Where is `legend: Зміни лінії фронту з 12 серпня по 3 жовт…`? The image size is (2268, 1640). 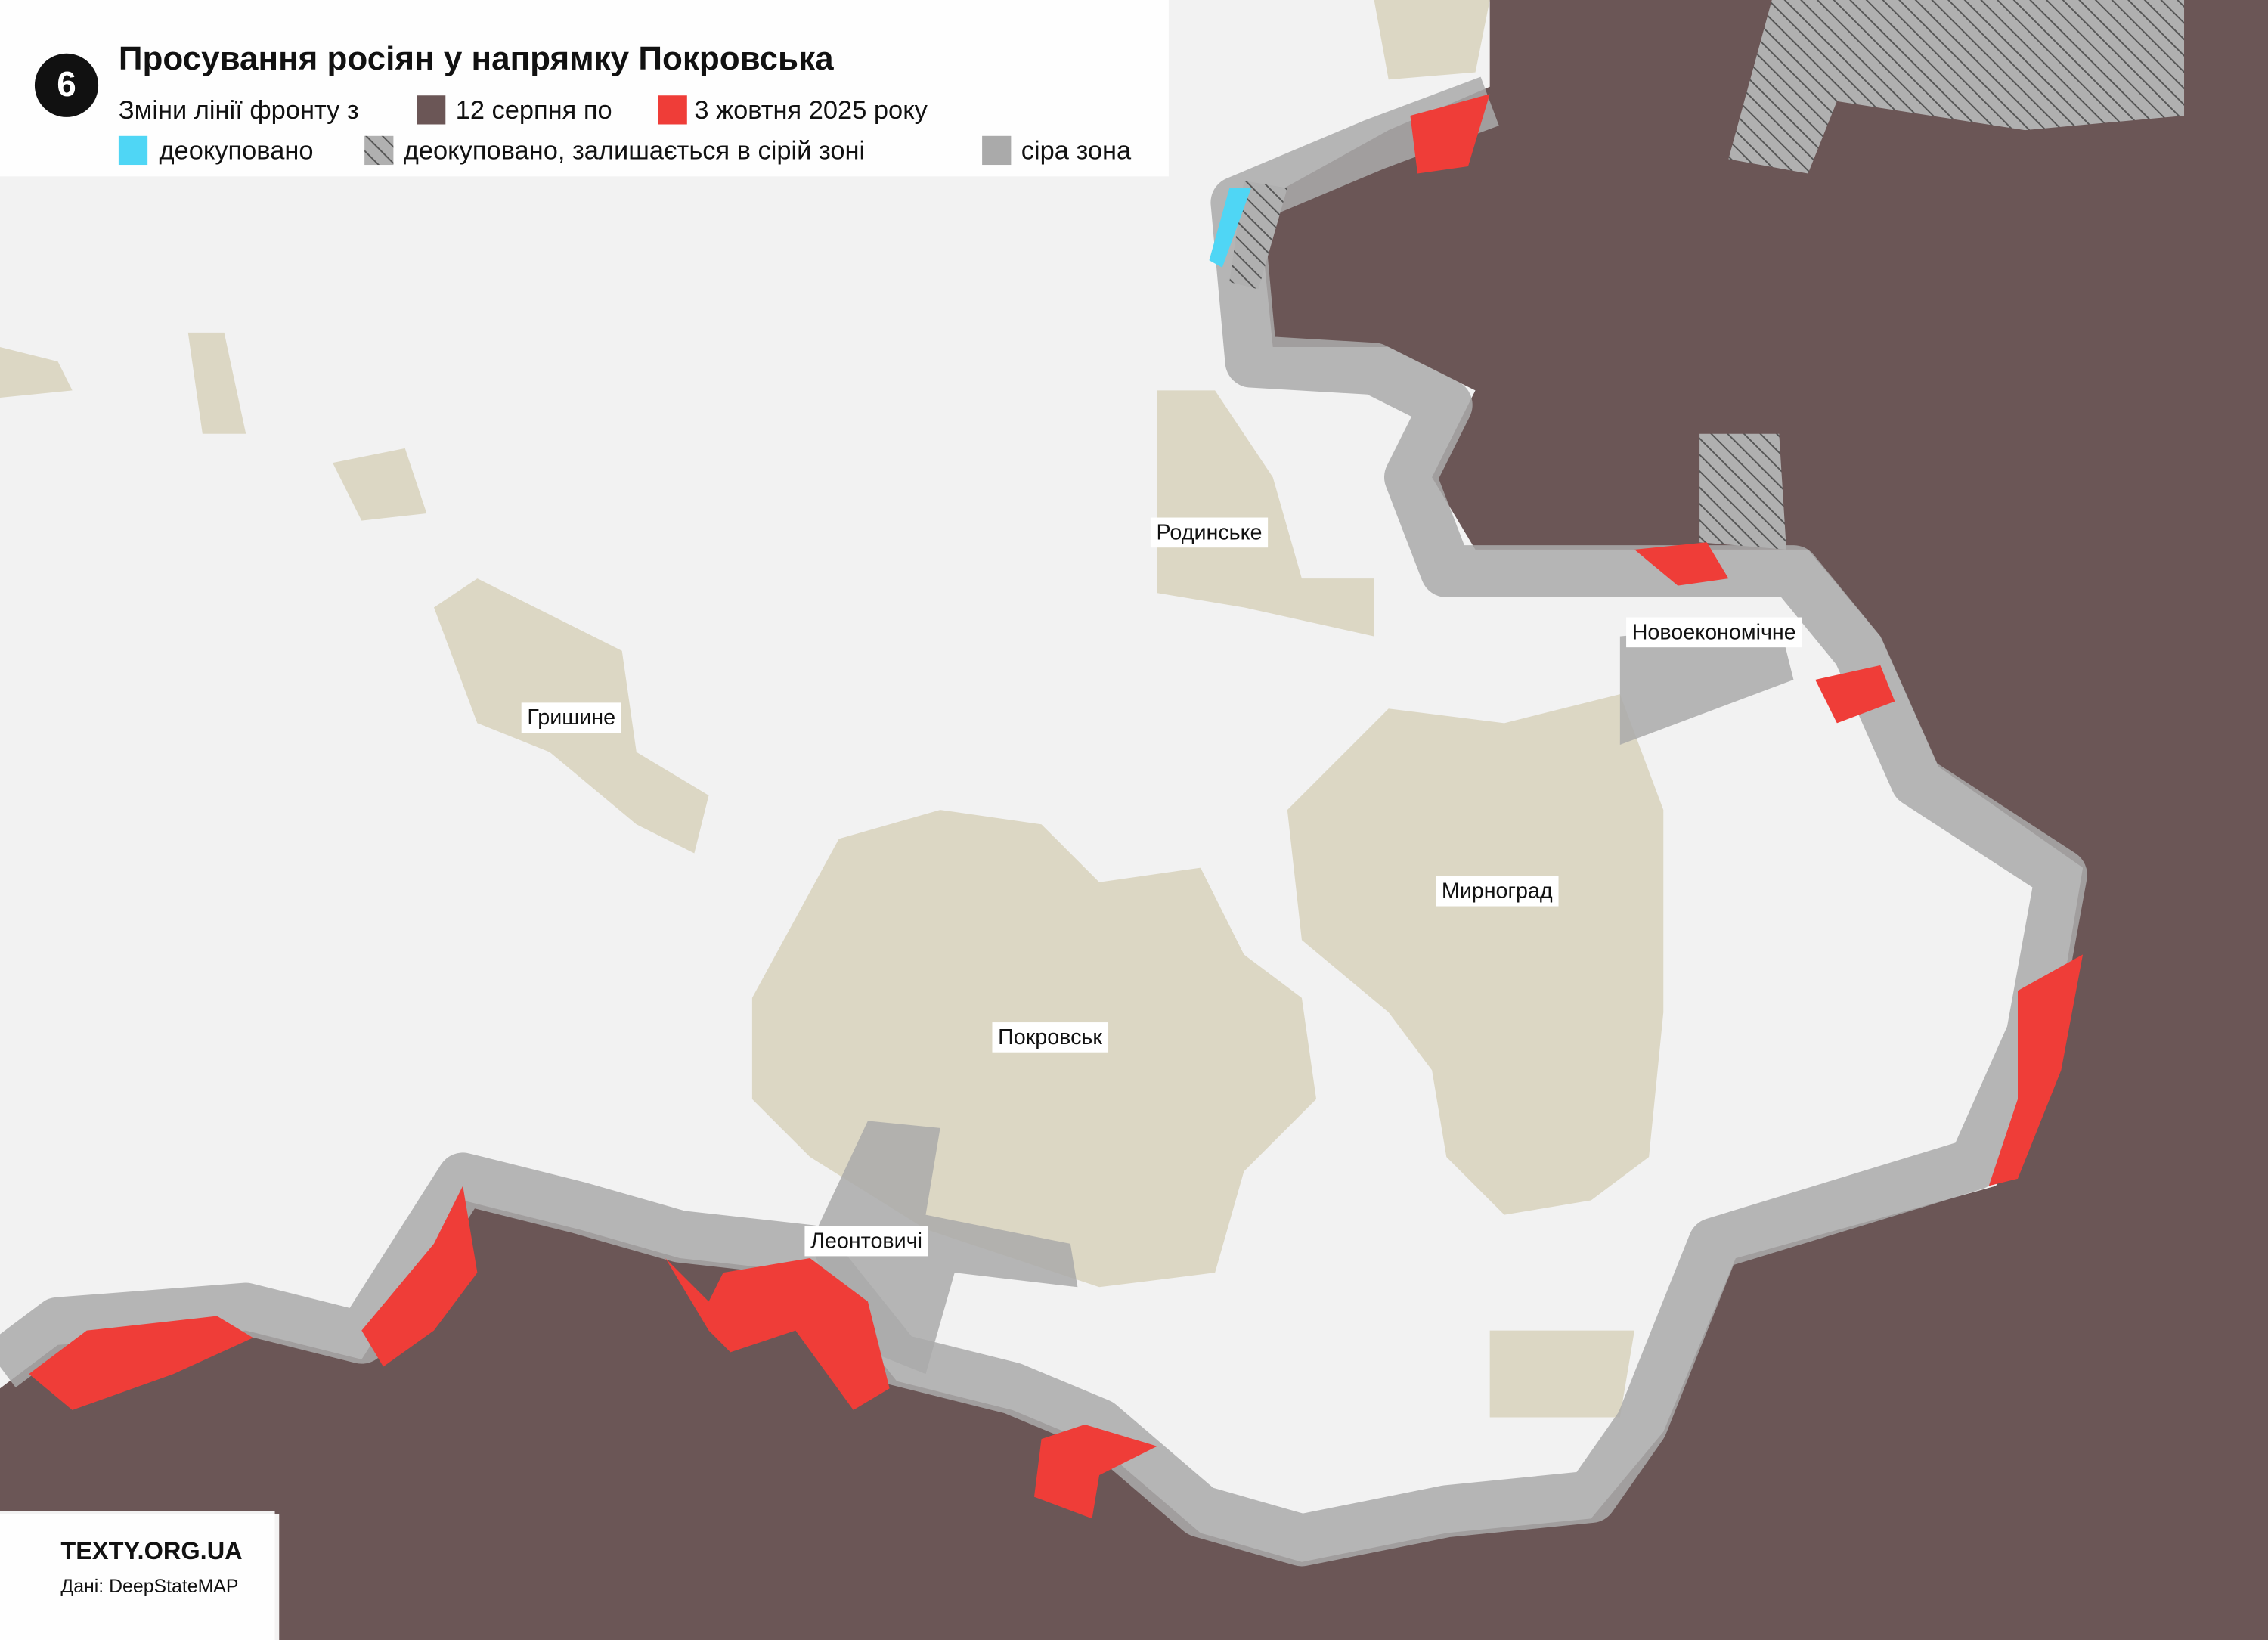
legend: Зміни лінії фронту з 12 серпня по 3 жовт… is located at coordinates (625, 130).